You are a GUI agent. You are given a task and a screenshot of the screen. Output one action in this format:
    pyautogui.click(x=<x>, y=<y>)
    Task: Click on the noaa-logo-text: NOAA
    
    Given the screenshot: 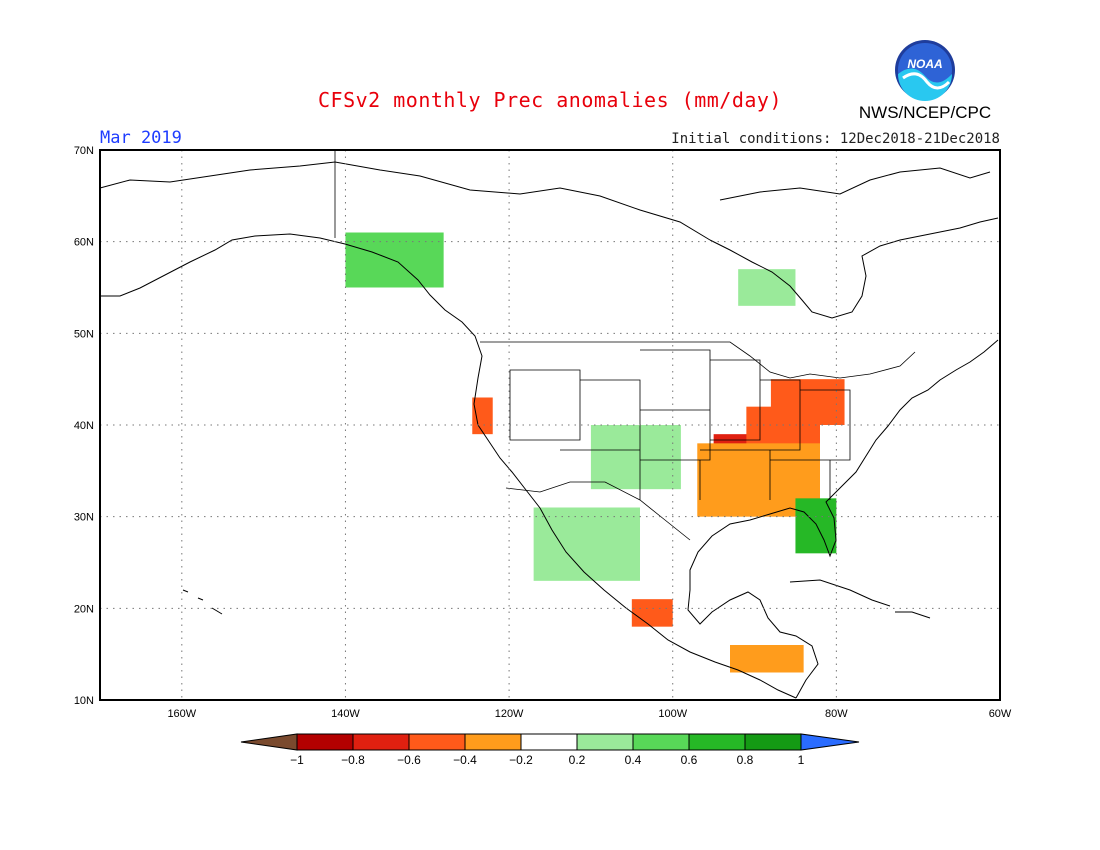 What is the action you would take?
    pyautogui.click(x=924, y=64)
    